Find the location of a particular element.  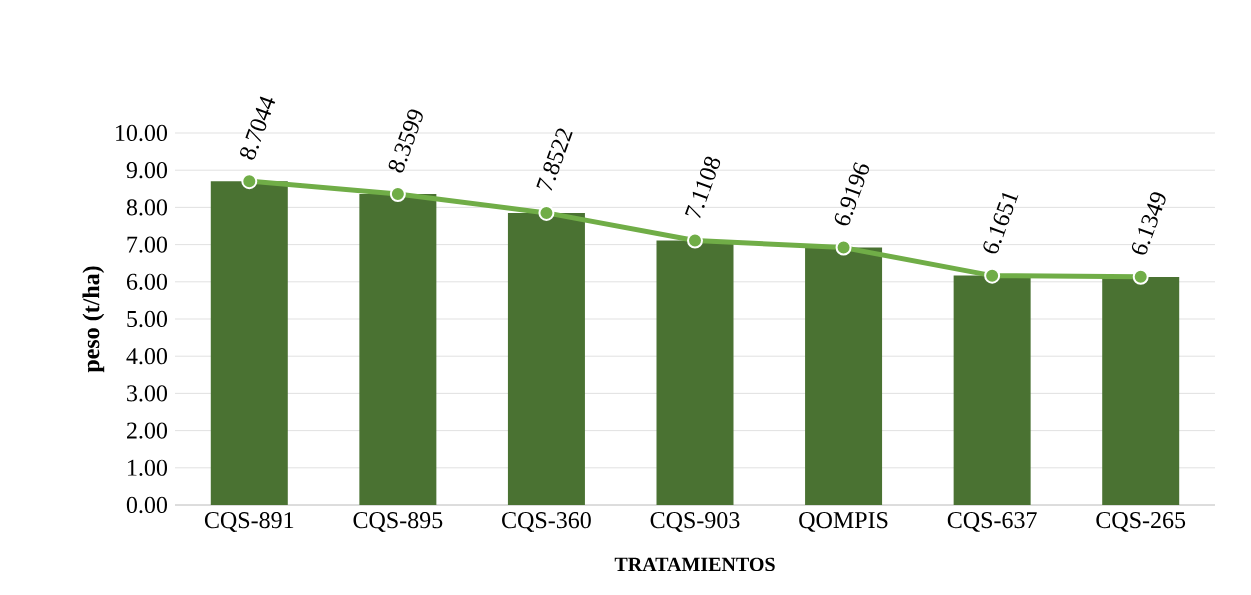

data-label: 7.8522 is located at coordinates (554, 159).